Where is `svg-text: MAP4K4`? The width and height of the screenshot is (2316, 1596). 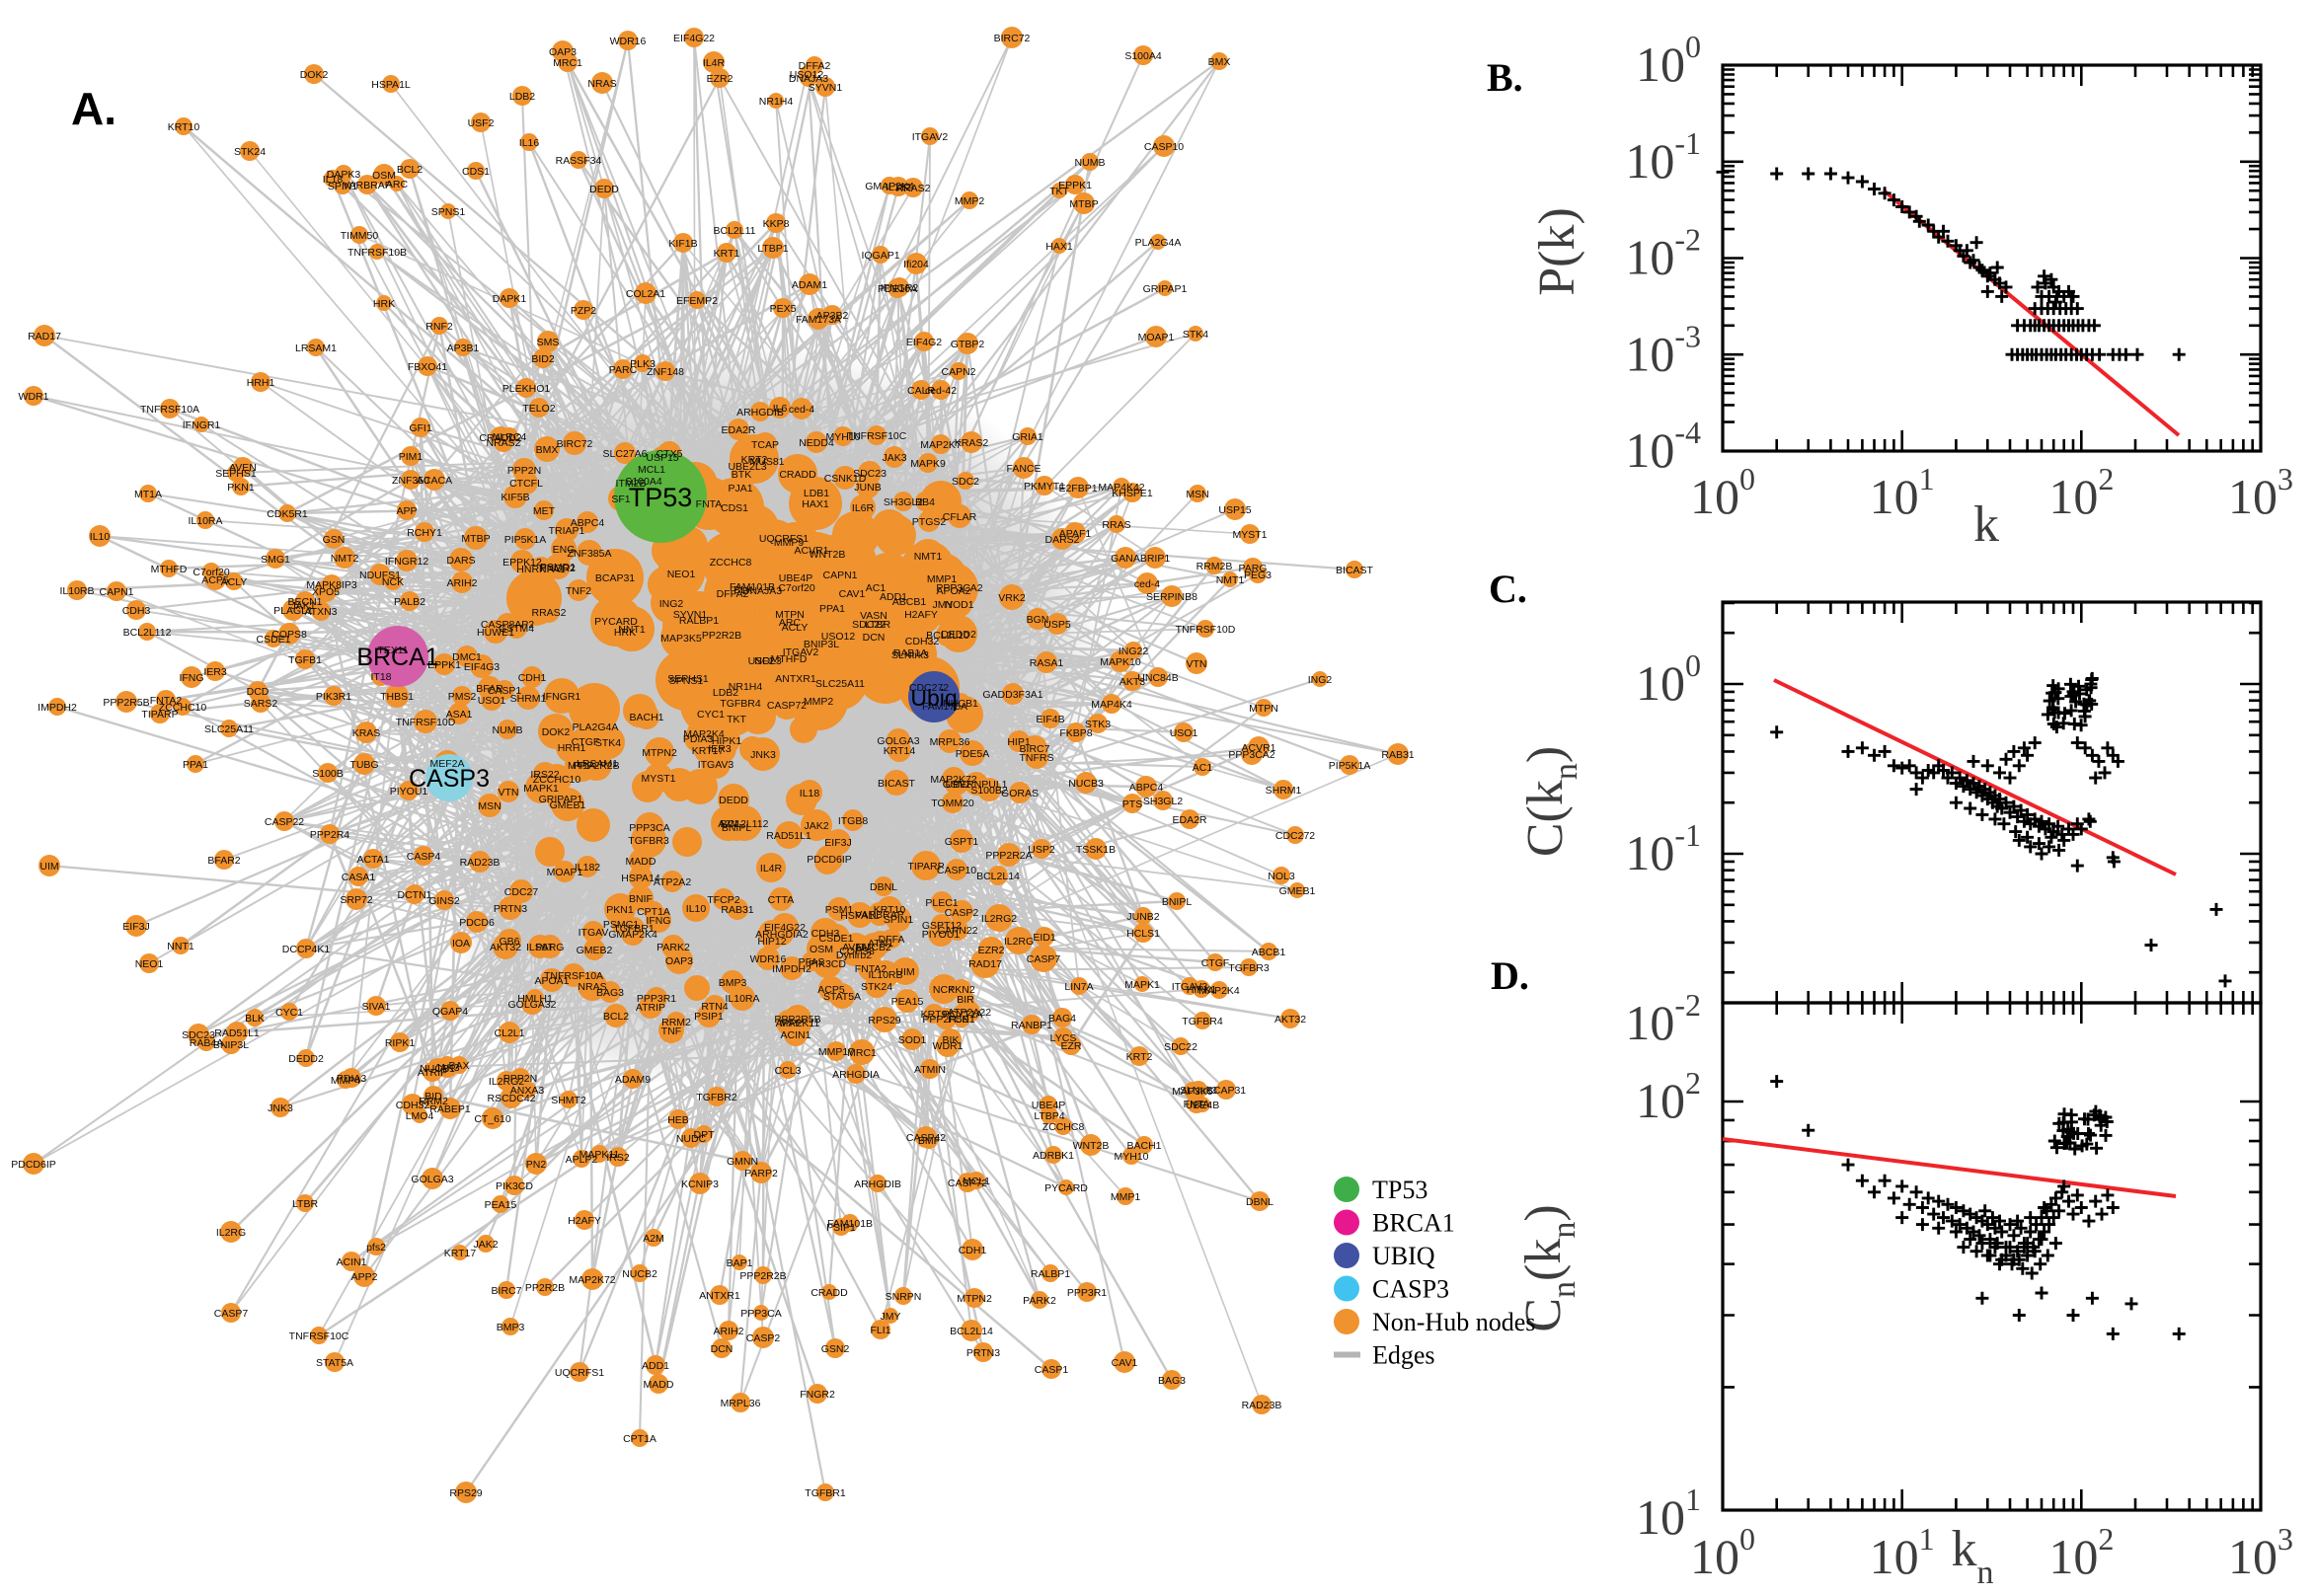
svg-text: MAP4K4 is located at coordinates (1111, 705).